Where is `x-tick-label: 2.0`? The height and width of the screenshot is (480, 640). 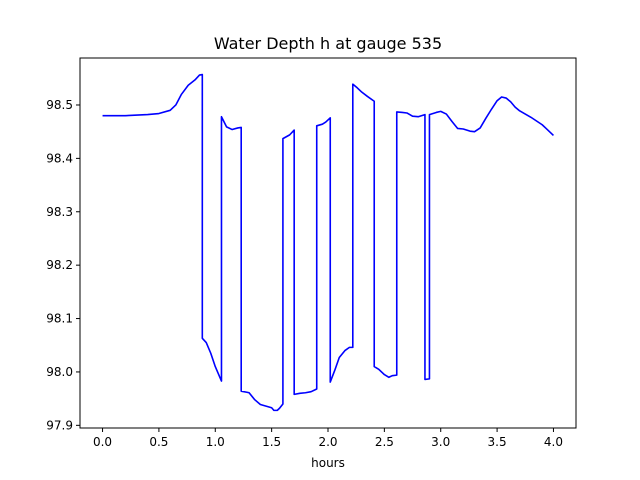
x-tick-label: 2.0 is located at coordinates (327, 442).